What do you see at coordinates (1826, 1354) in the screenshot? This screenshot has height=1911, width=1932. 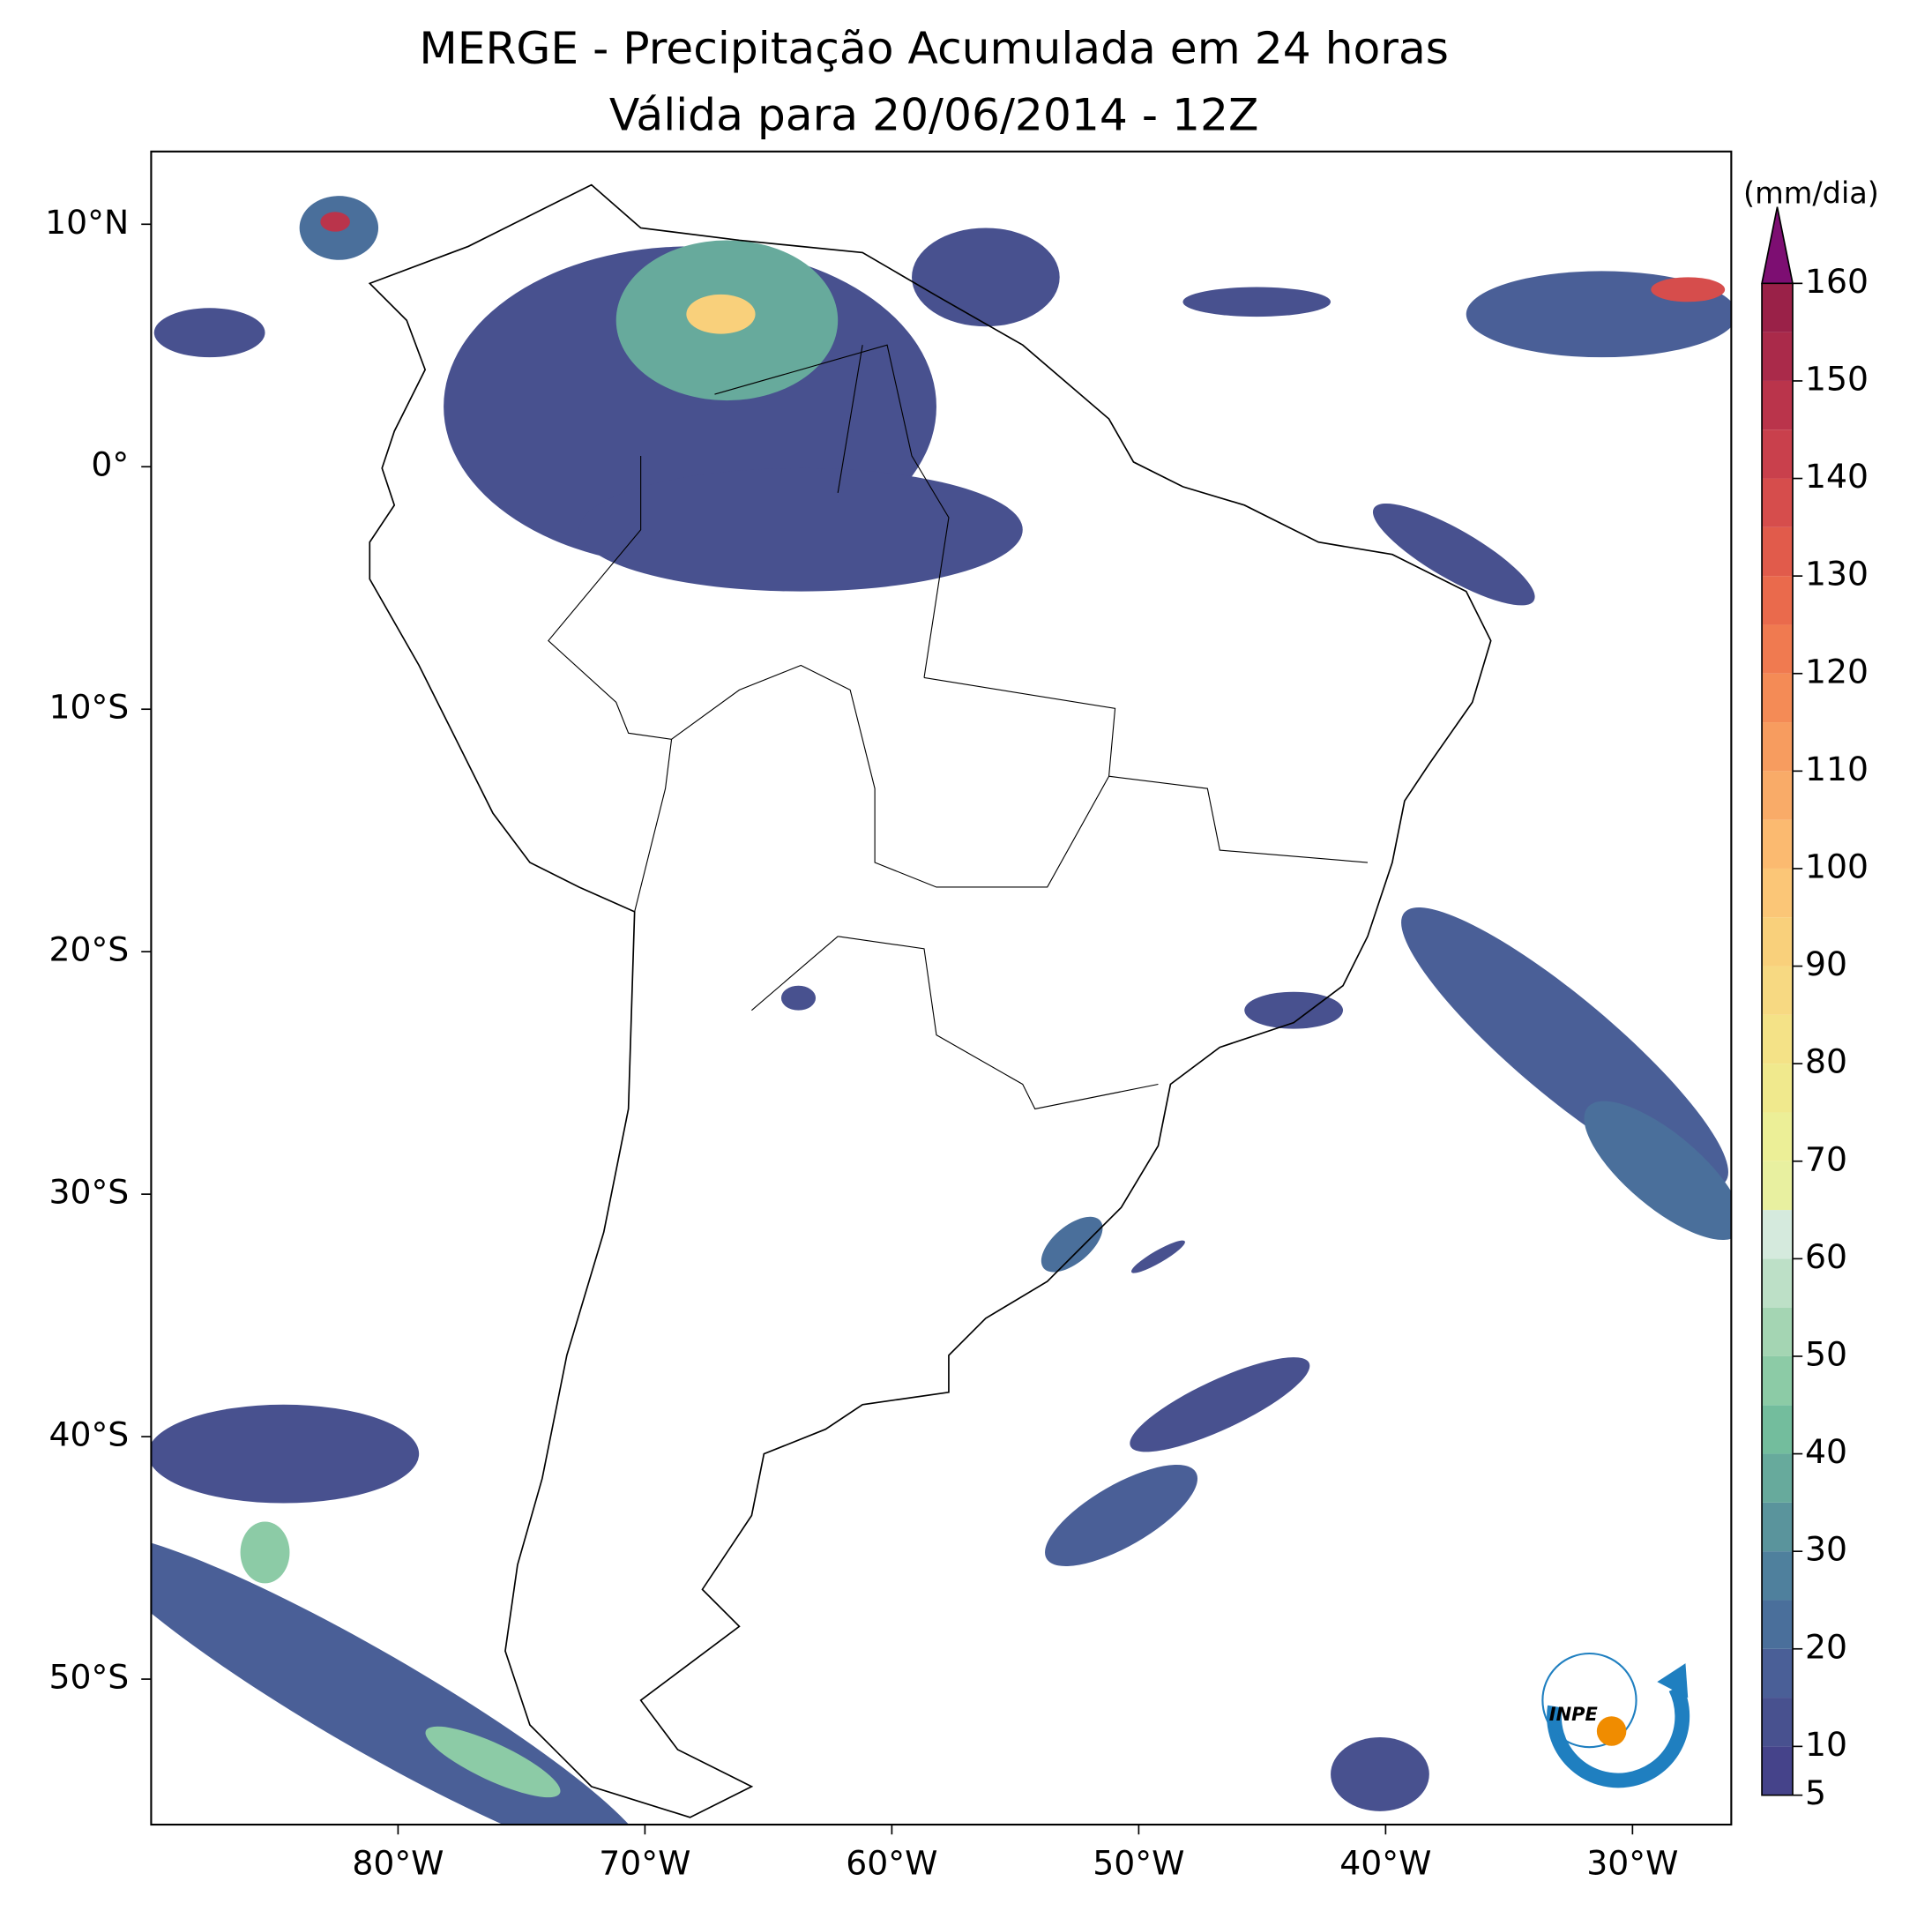 I see `colorbar-tick-label: 50` at bounding box center [1826, 1354].